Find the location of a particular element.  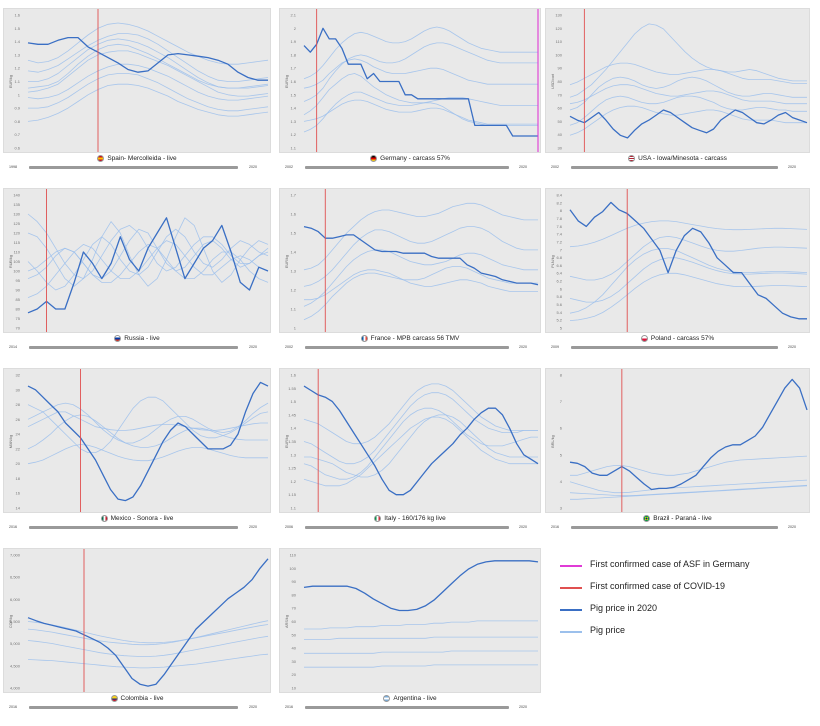

chart-5-y-tick: 5.4 is located at coordinates (559, 312).